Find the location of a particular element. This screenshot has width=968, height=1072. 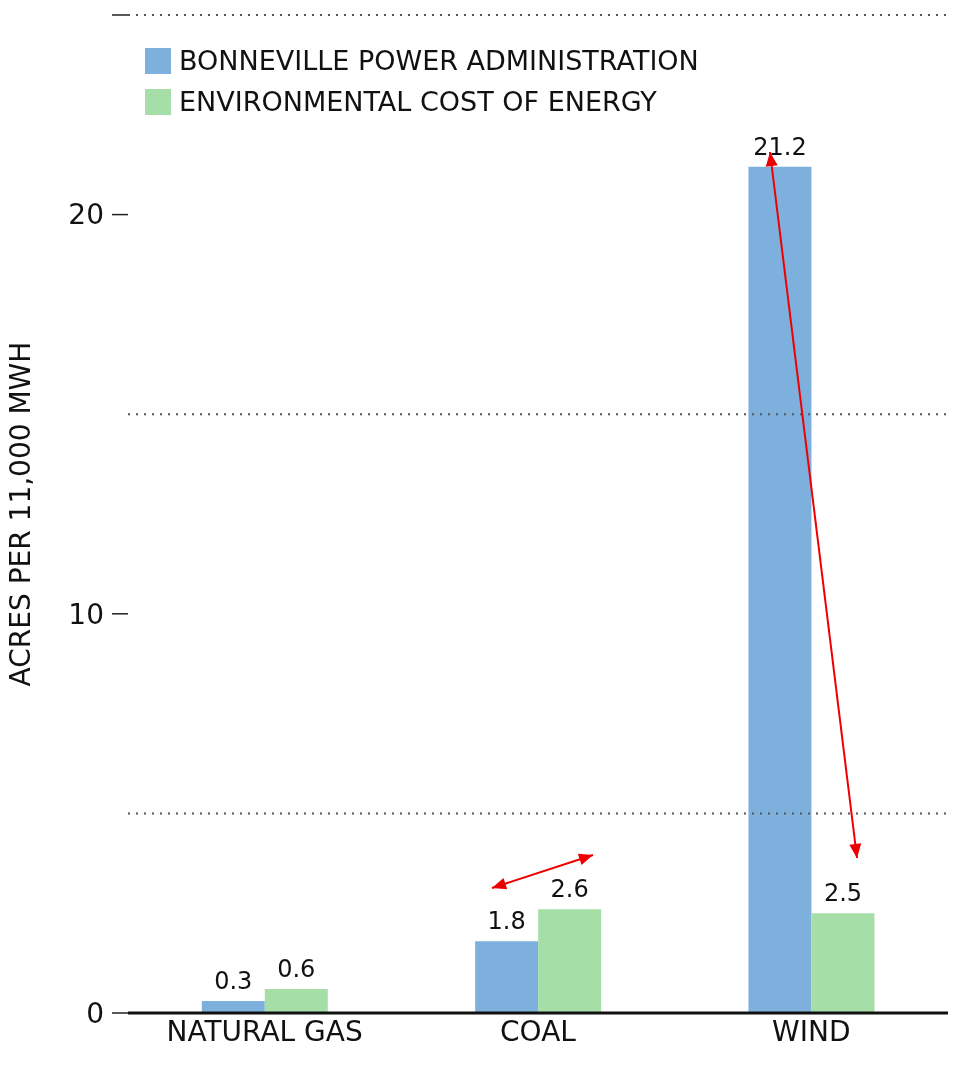

data-label: 2.5 is located at coordinates (843, 893).